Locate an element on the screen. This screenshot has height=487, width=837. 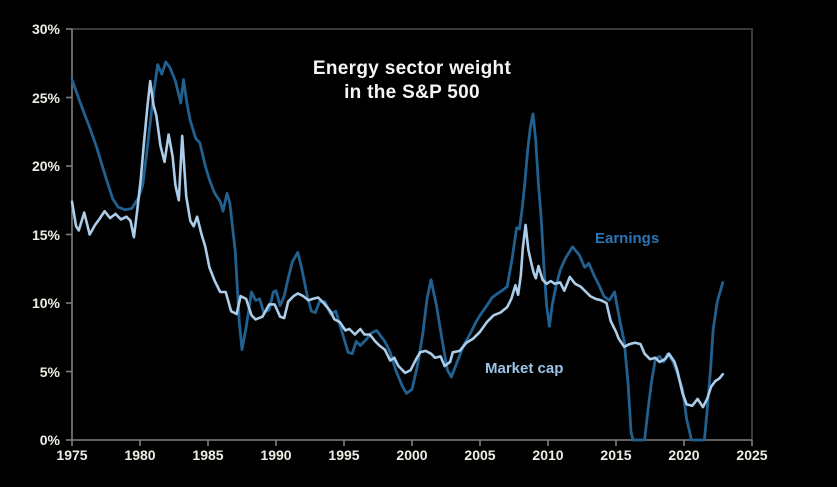
market-cap-series-label: Market cap is located at coordinates (524, 368).